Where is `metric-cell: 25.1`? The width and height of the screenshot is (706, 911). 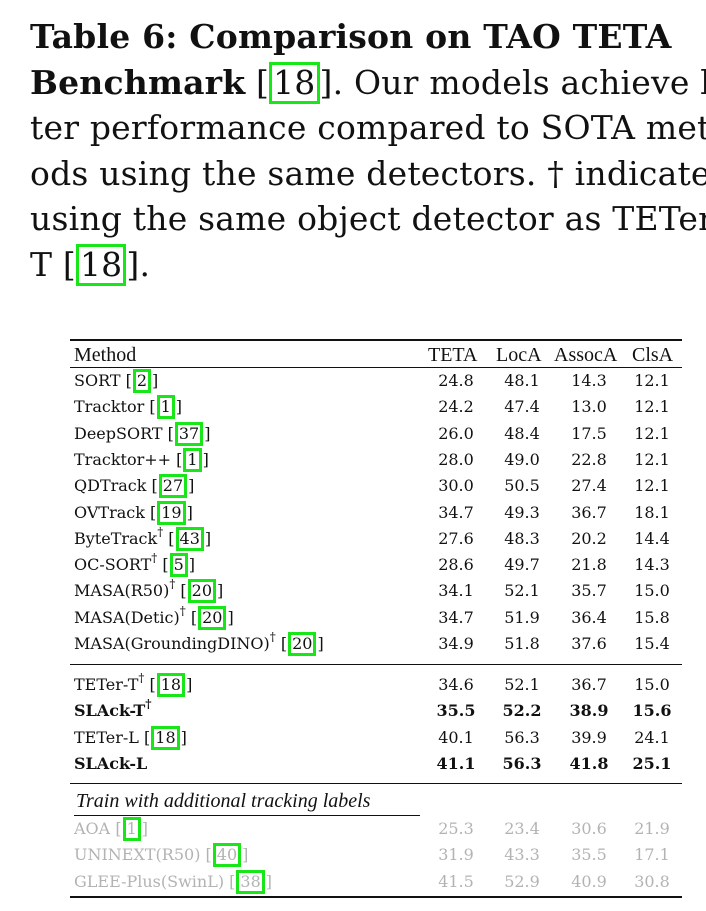
metric-cell: 25.1 is located at coordinates (652, 763).